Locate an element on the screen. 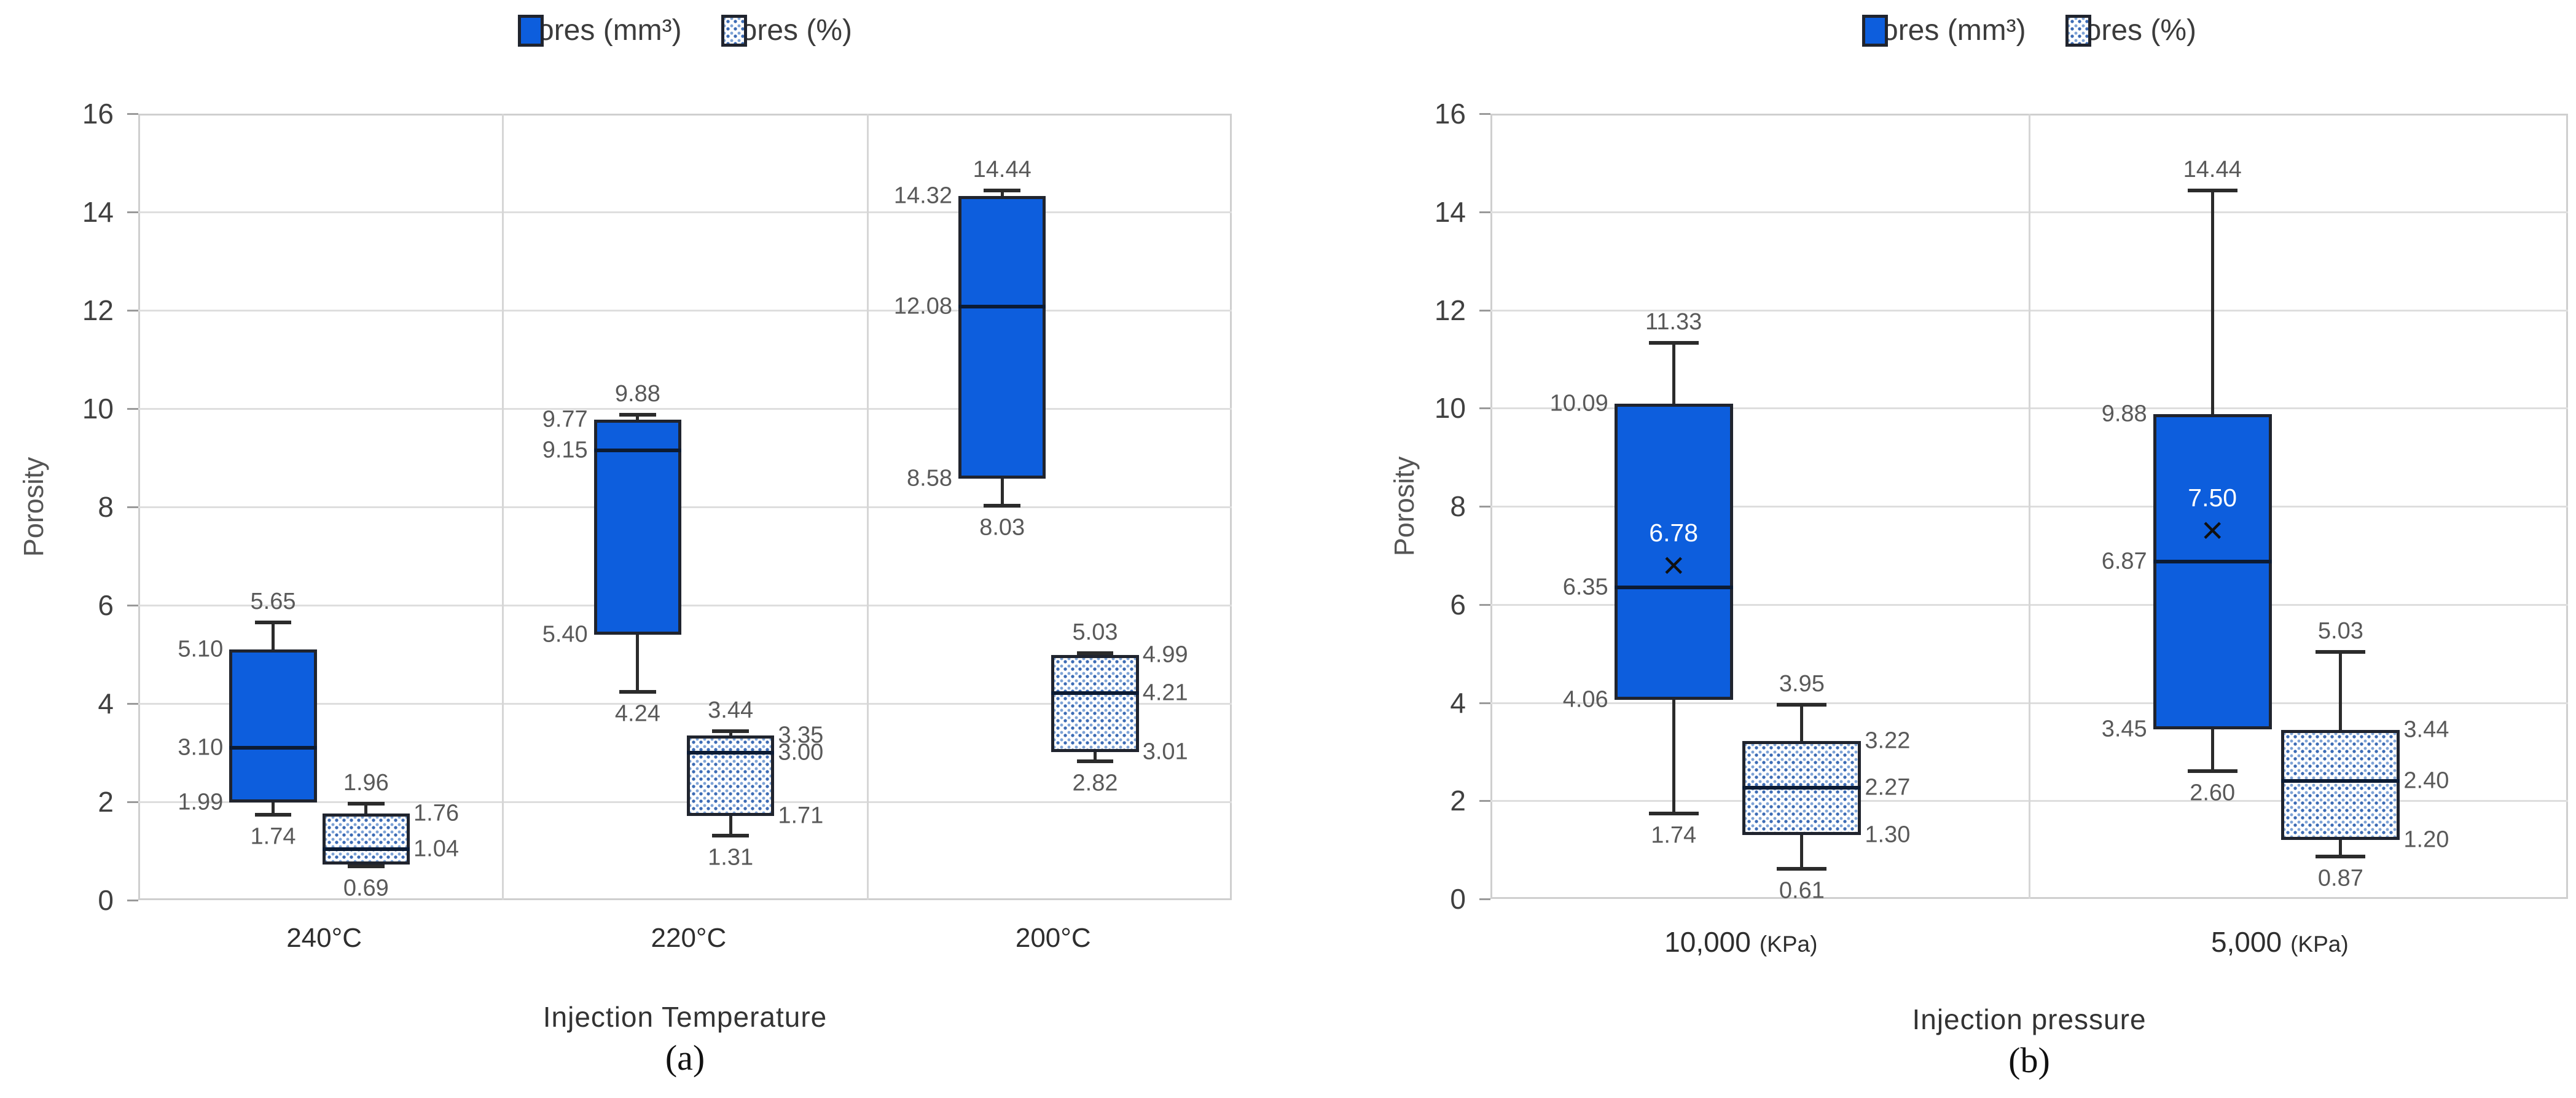 The height and width of the screenshot is (1098, 2576). value-label-q1: 3.45 is located at coordinates (2124, 729).